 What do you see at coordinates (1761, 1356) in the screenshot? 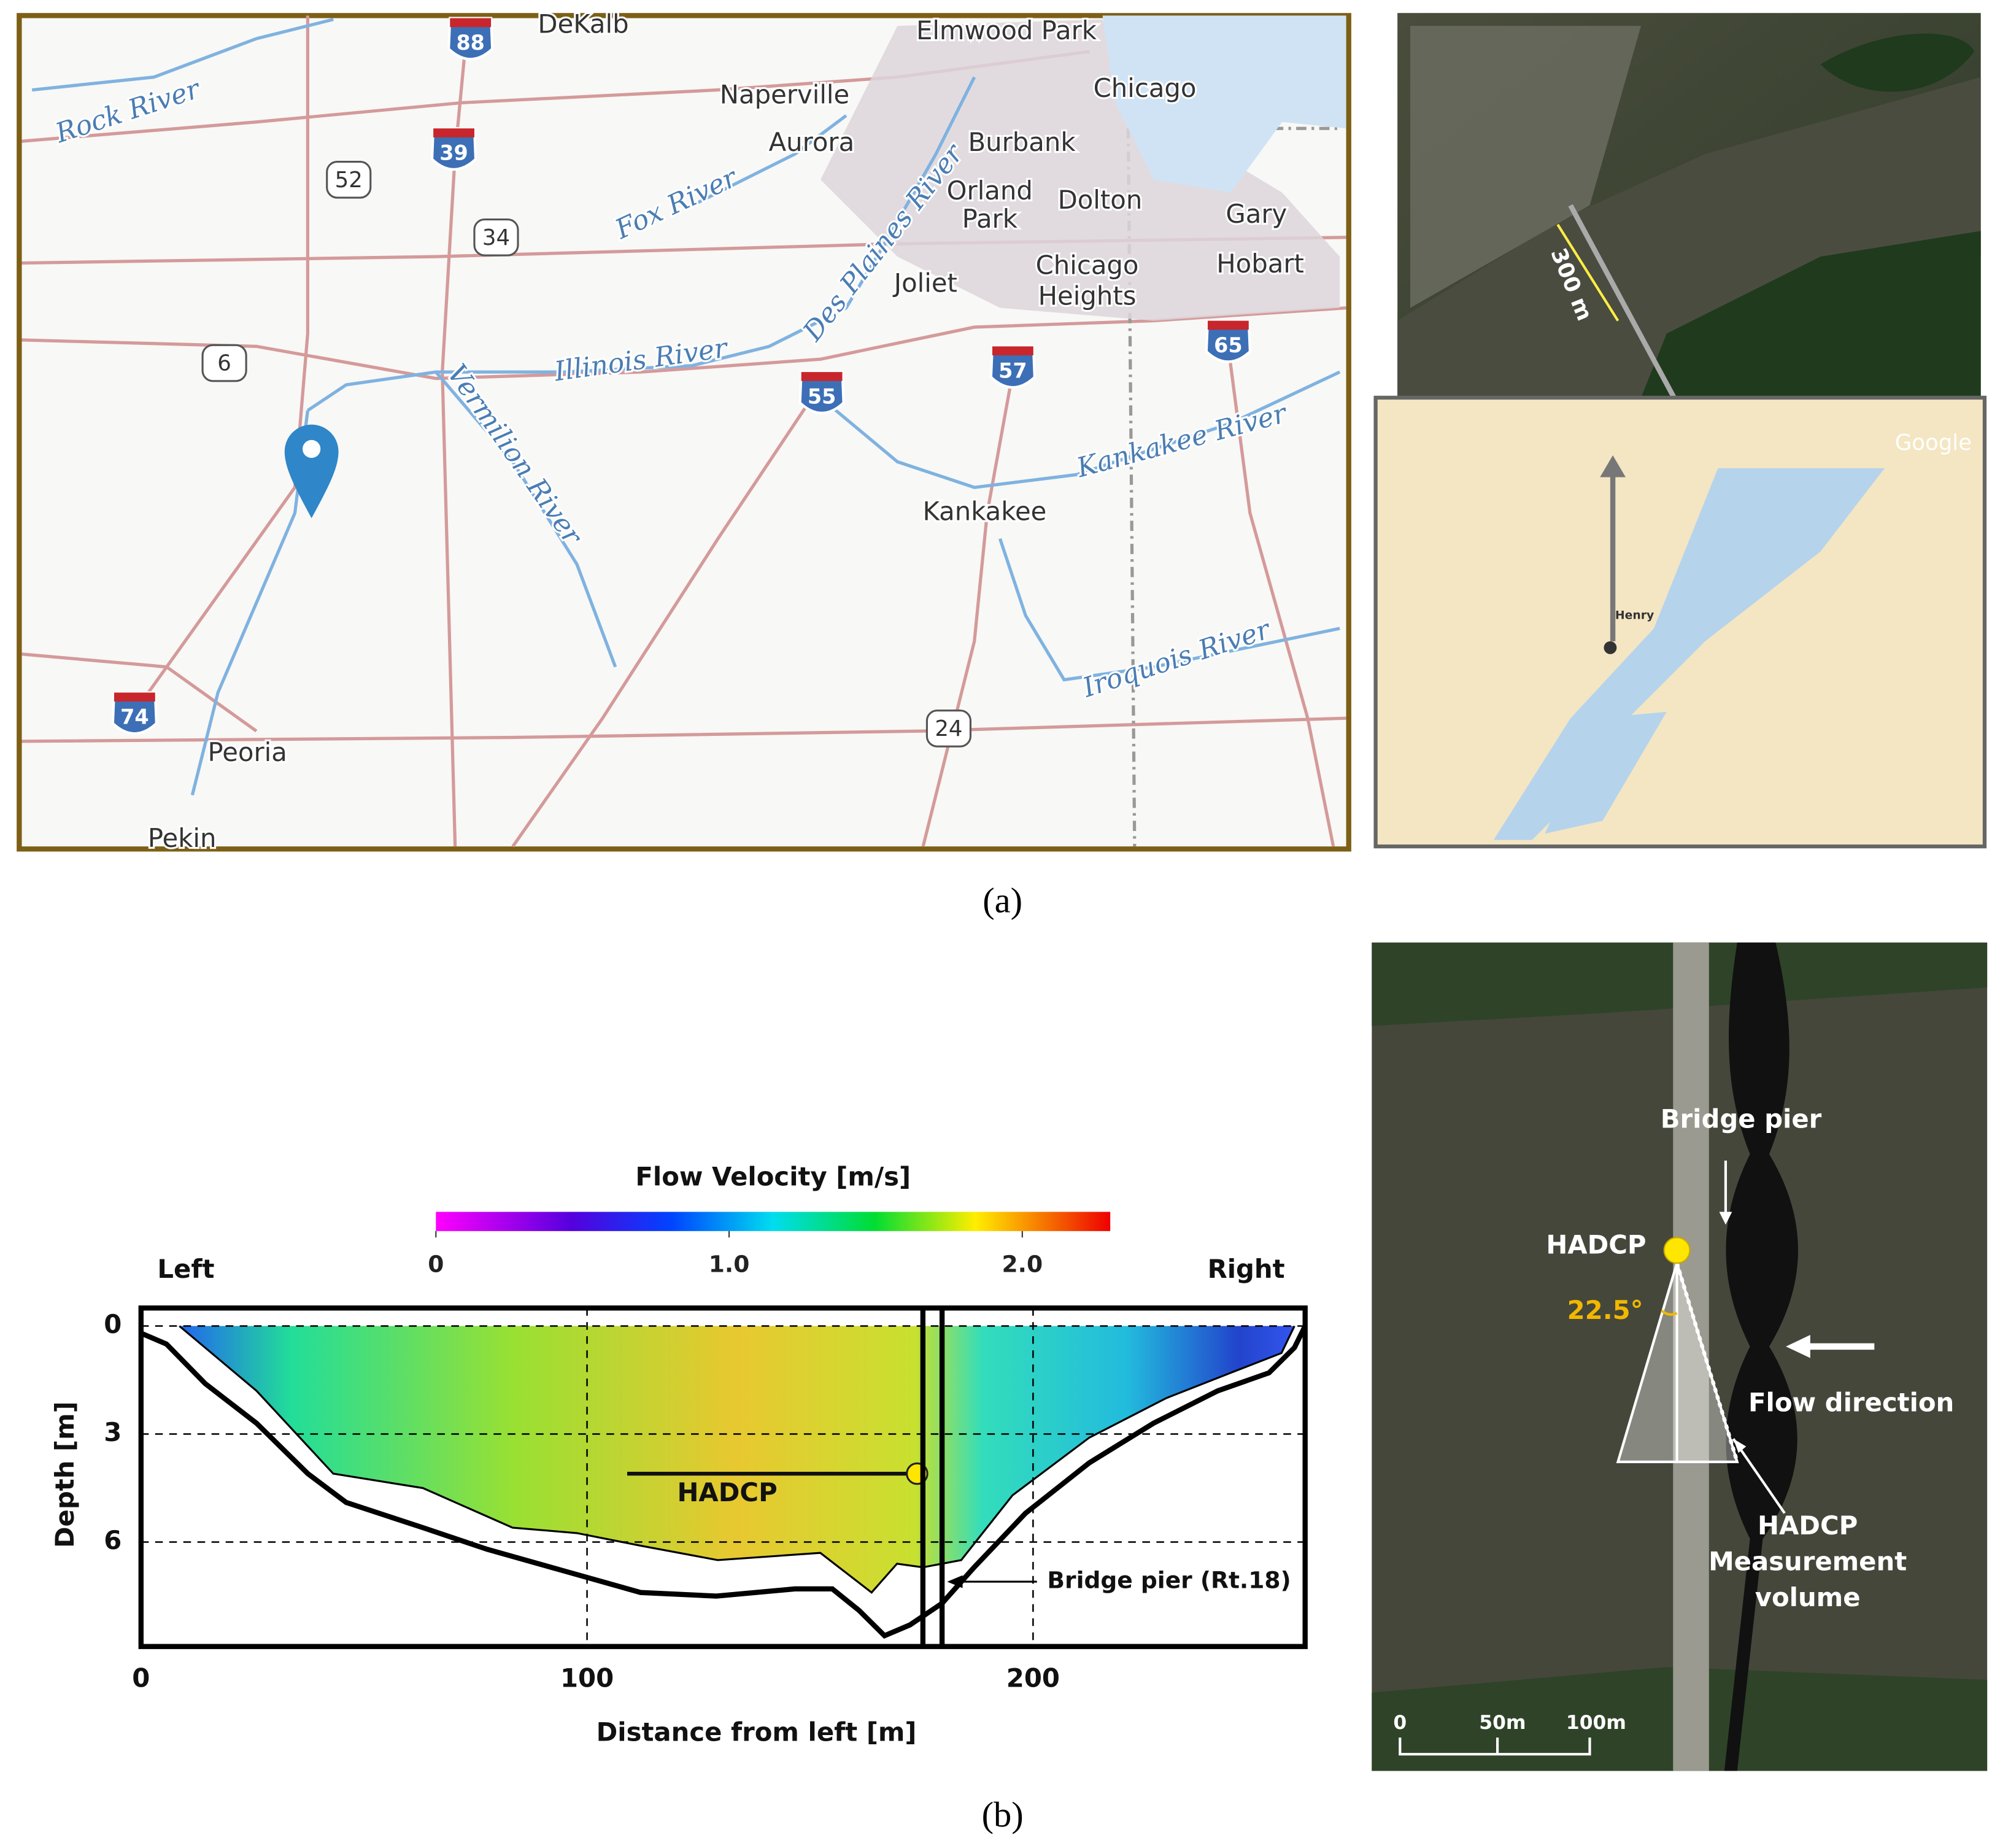
I see `bridge-shadow` at bounding box center [1761, 1356].